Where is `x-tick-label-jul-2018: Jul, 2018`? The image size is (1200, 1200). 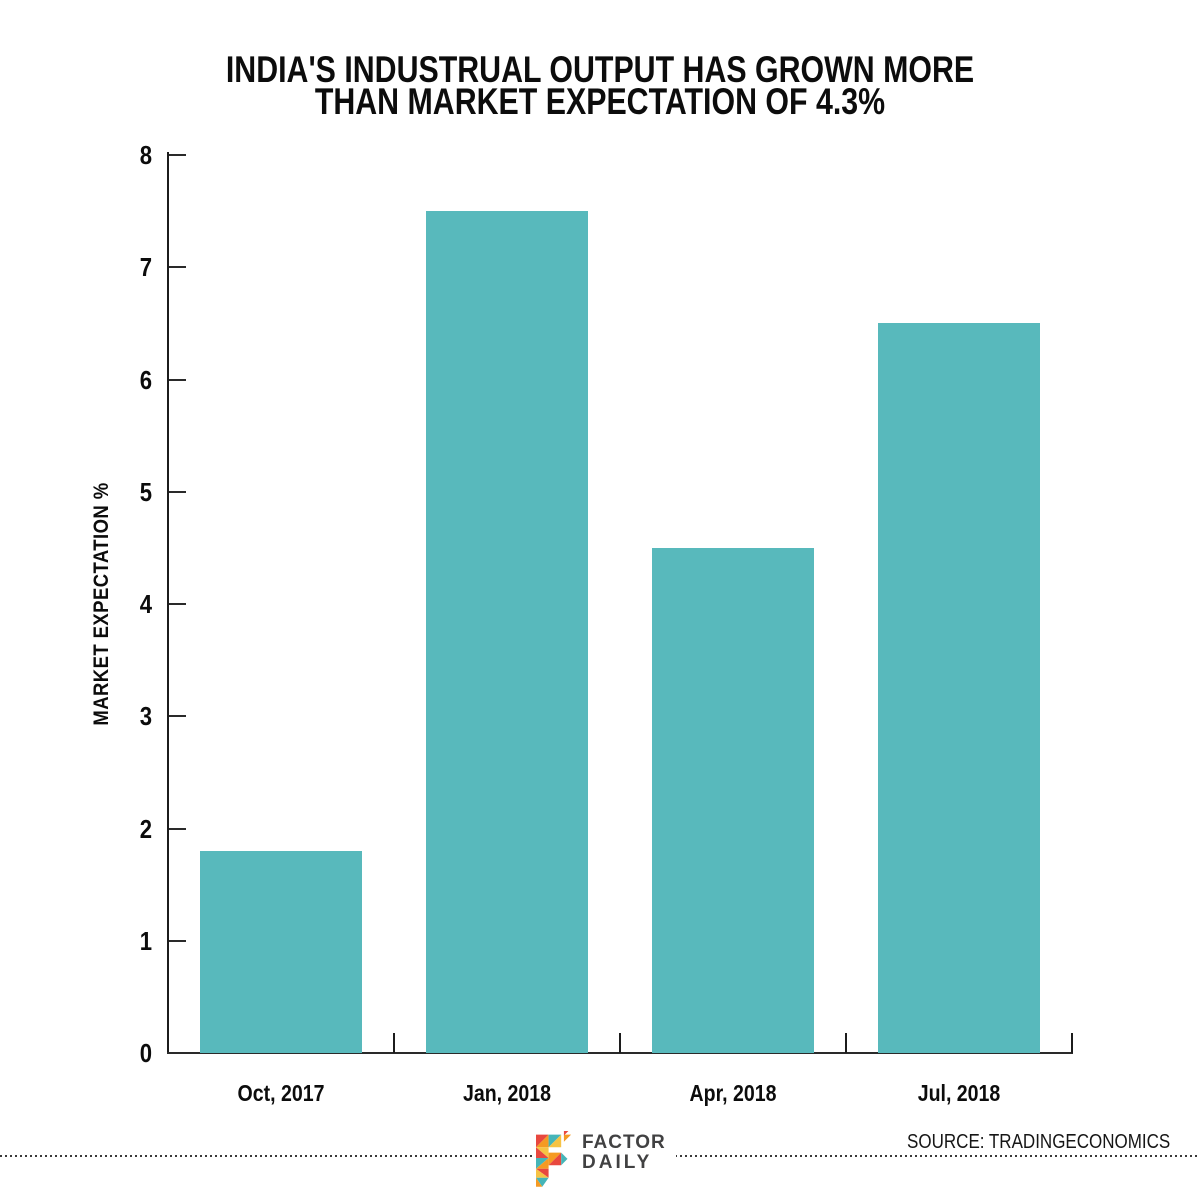 x-tick-label-jul-2018: Jul, 2018 is located at coordinates (959, 1093).